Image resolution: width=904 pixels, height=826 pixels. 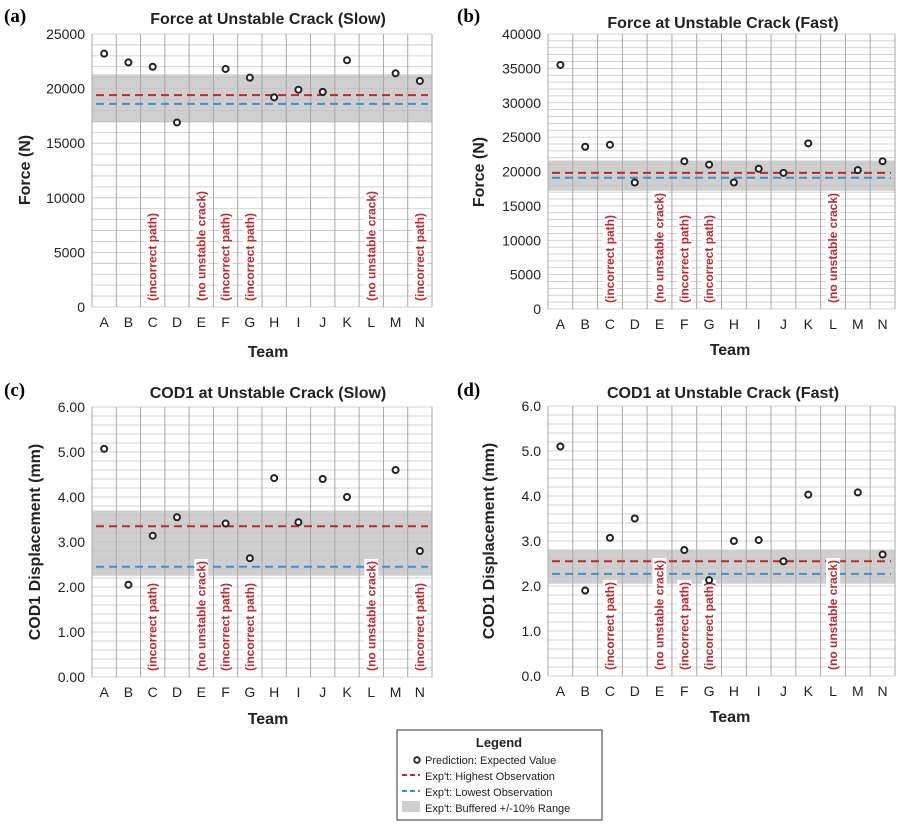 I want to click on y-tick-label: 5.0, so click(x=532, y=451).